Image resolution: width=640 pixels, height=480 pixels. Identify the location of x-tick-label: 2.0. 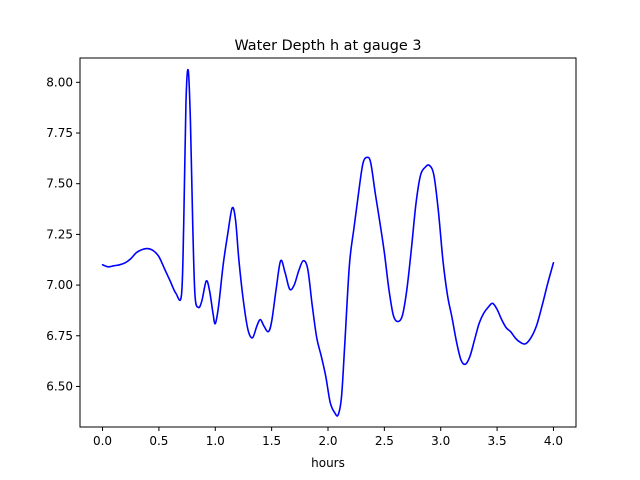
(327, 441).